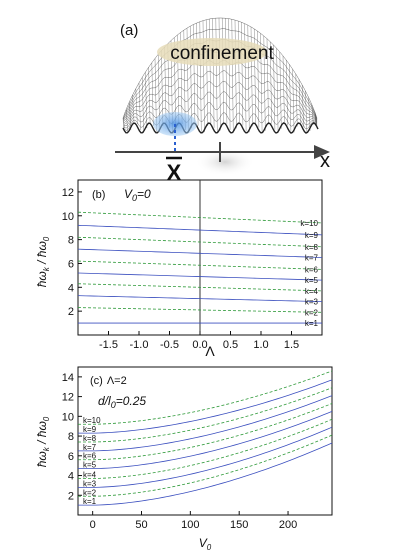  What do you see at coordinates (108, 381) in the screenshot?
I see `panel-c-label: (c) Λ=2` at bounding box center [108, 381].